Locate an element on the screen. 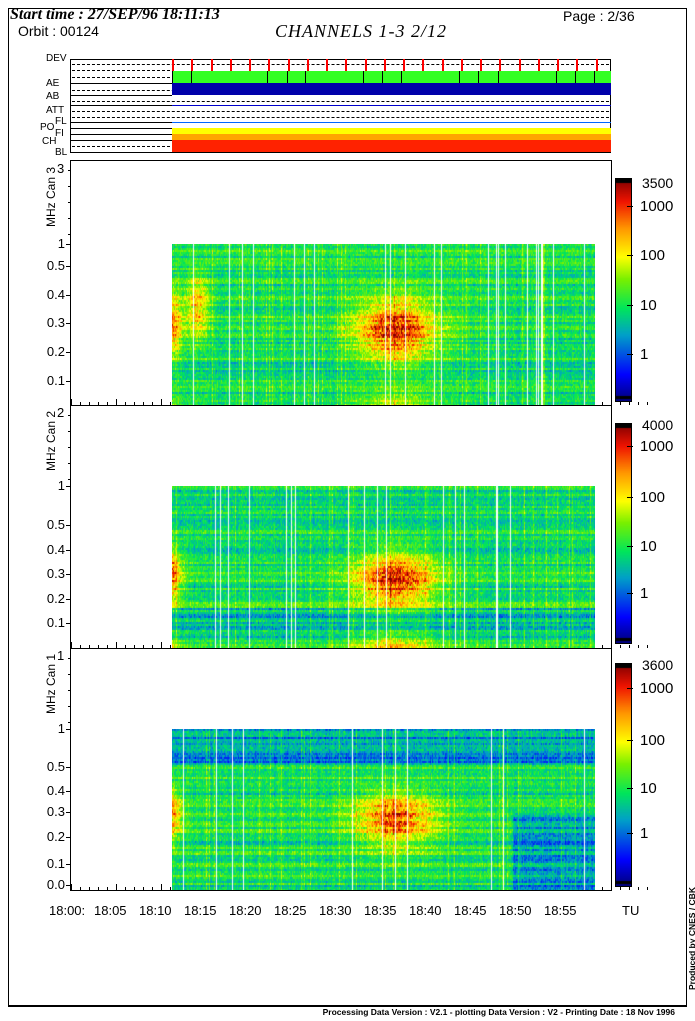 The height and width of the screenshot is (1021, 695). x-tick-label: 18:40 is located at coordinates (425, 910).